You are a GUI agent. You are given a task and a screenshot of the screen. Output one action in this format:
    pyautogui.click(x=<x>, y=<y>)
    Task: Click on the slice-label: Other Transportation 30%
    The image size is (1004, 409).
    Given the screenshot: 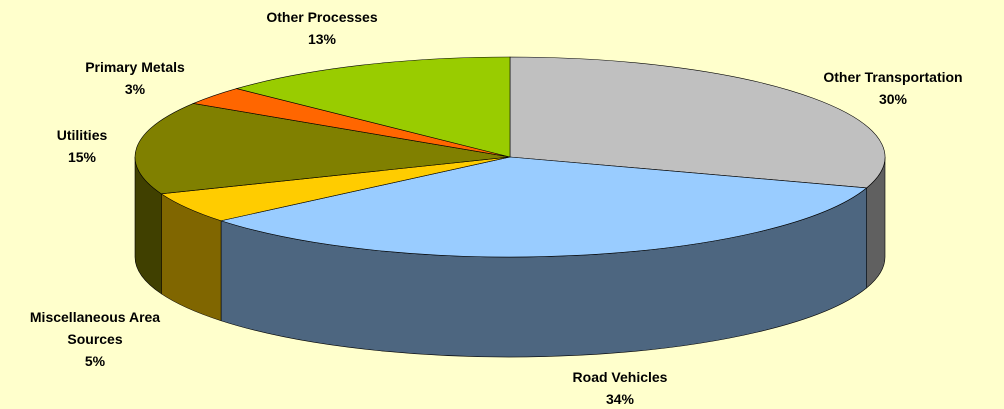 What is the action you would take?
    pyautogui.click(x=893, y=88)
    